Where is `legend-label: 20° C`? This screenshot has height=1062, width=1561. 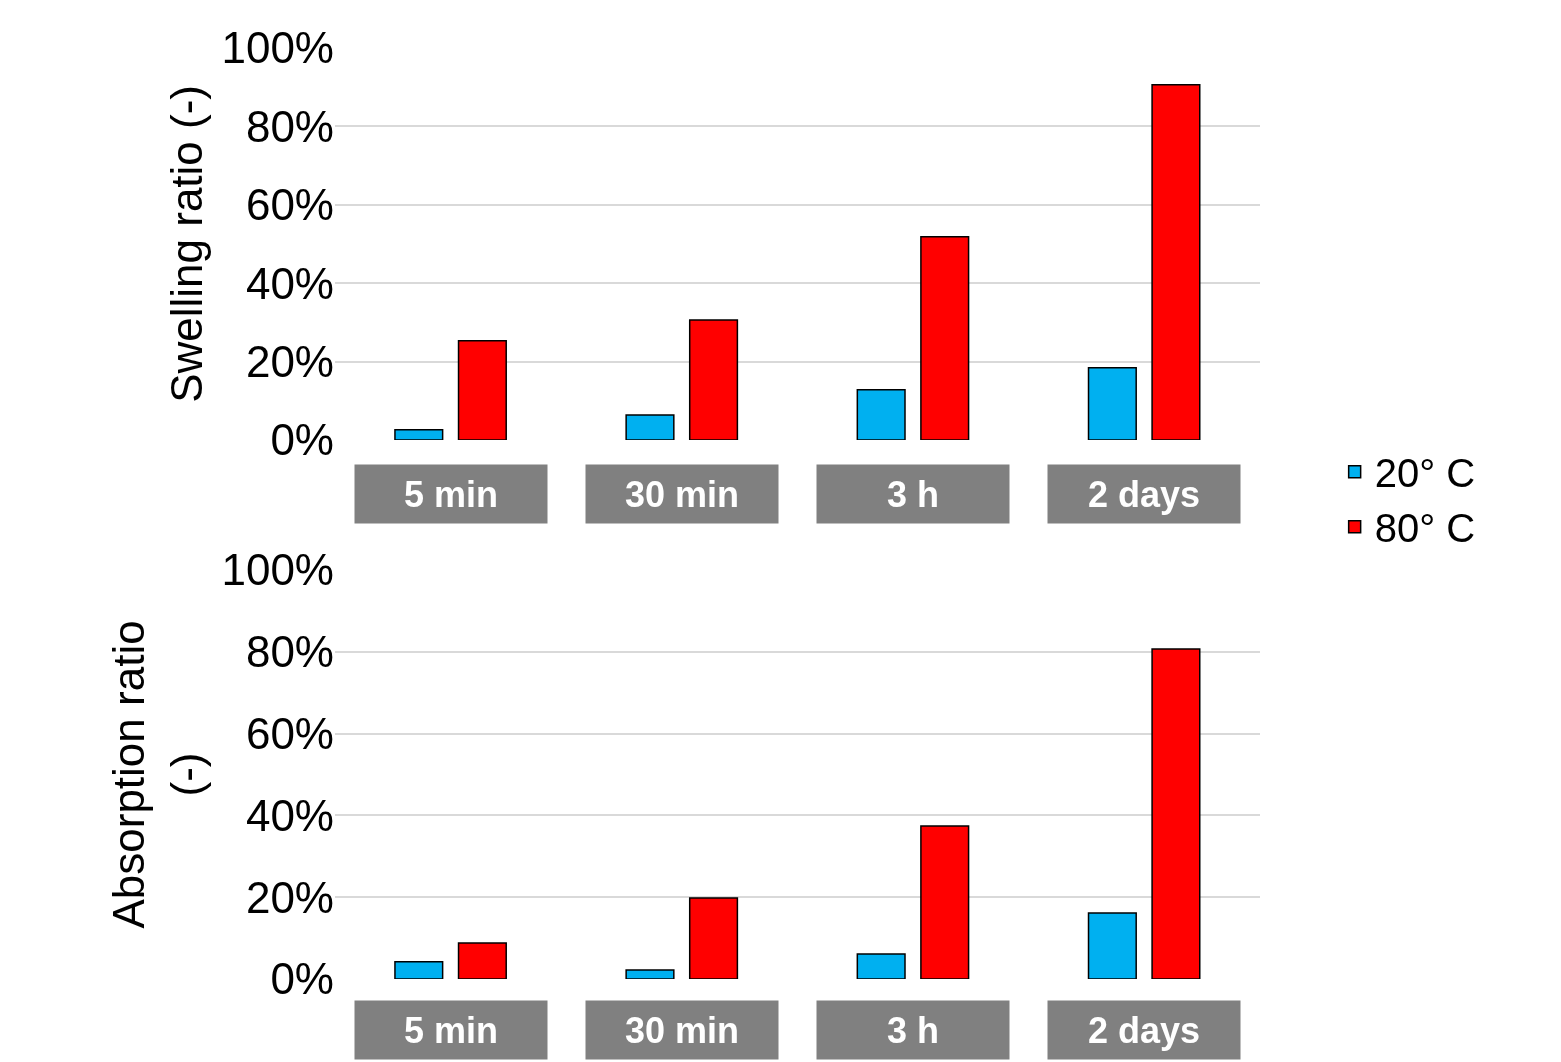 legend-label: 20° C is located at coordinates (1425, 473).